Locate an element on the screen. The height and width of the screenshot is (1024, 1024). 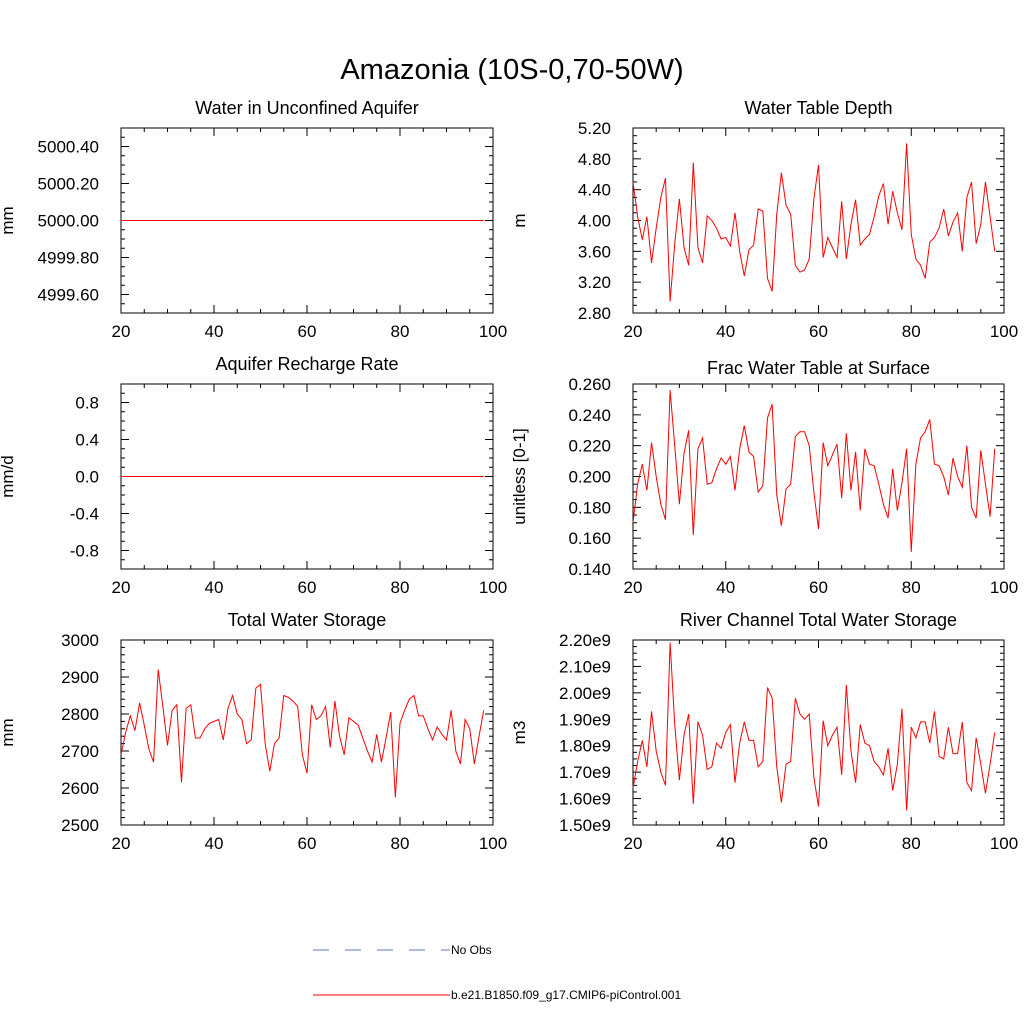
y-tick-label: 1.80e9 is located at coordinates (585, 746).